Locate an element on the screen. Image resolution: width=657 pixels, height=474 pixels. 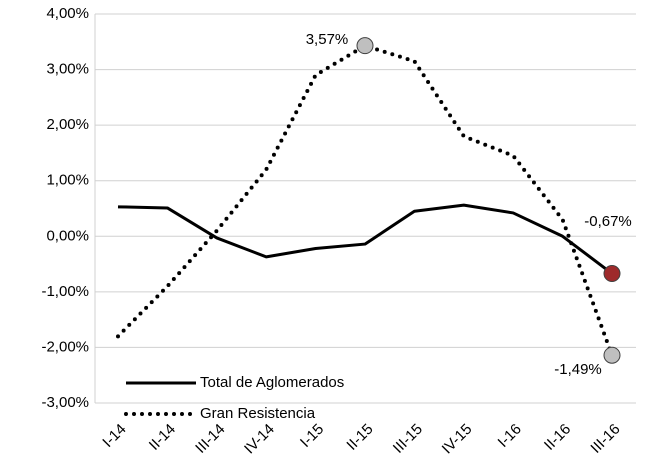
y-tick-label: 1,00% is located at coordinates (67, 180).